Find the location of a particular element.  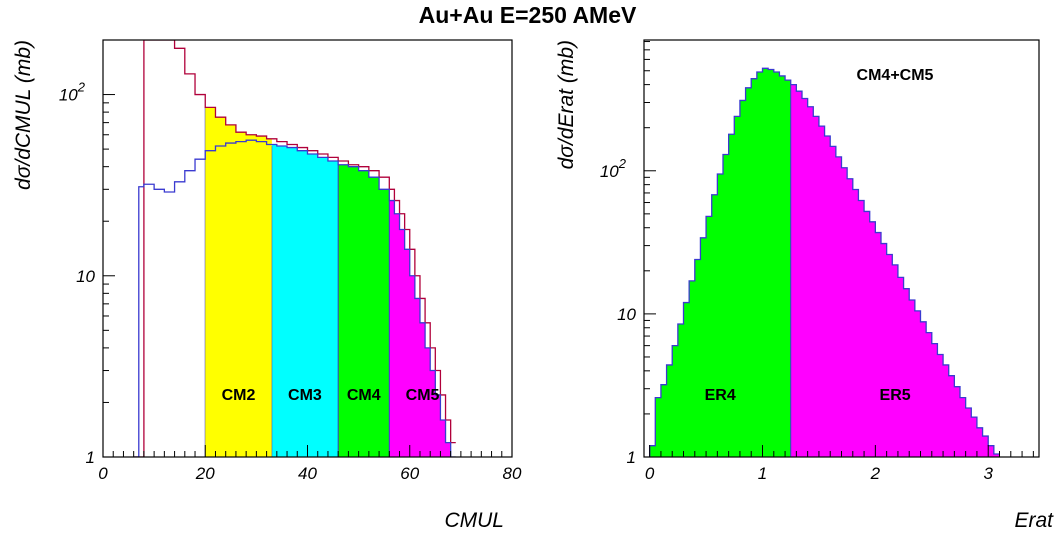

band-cm4 is located at coordinates (364, 310).